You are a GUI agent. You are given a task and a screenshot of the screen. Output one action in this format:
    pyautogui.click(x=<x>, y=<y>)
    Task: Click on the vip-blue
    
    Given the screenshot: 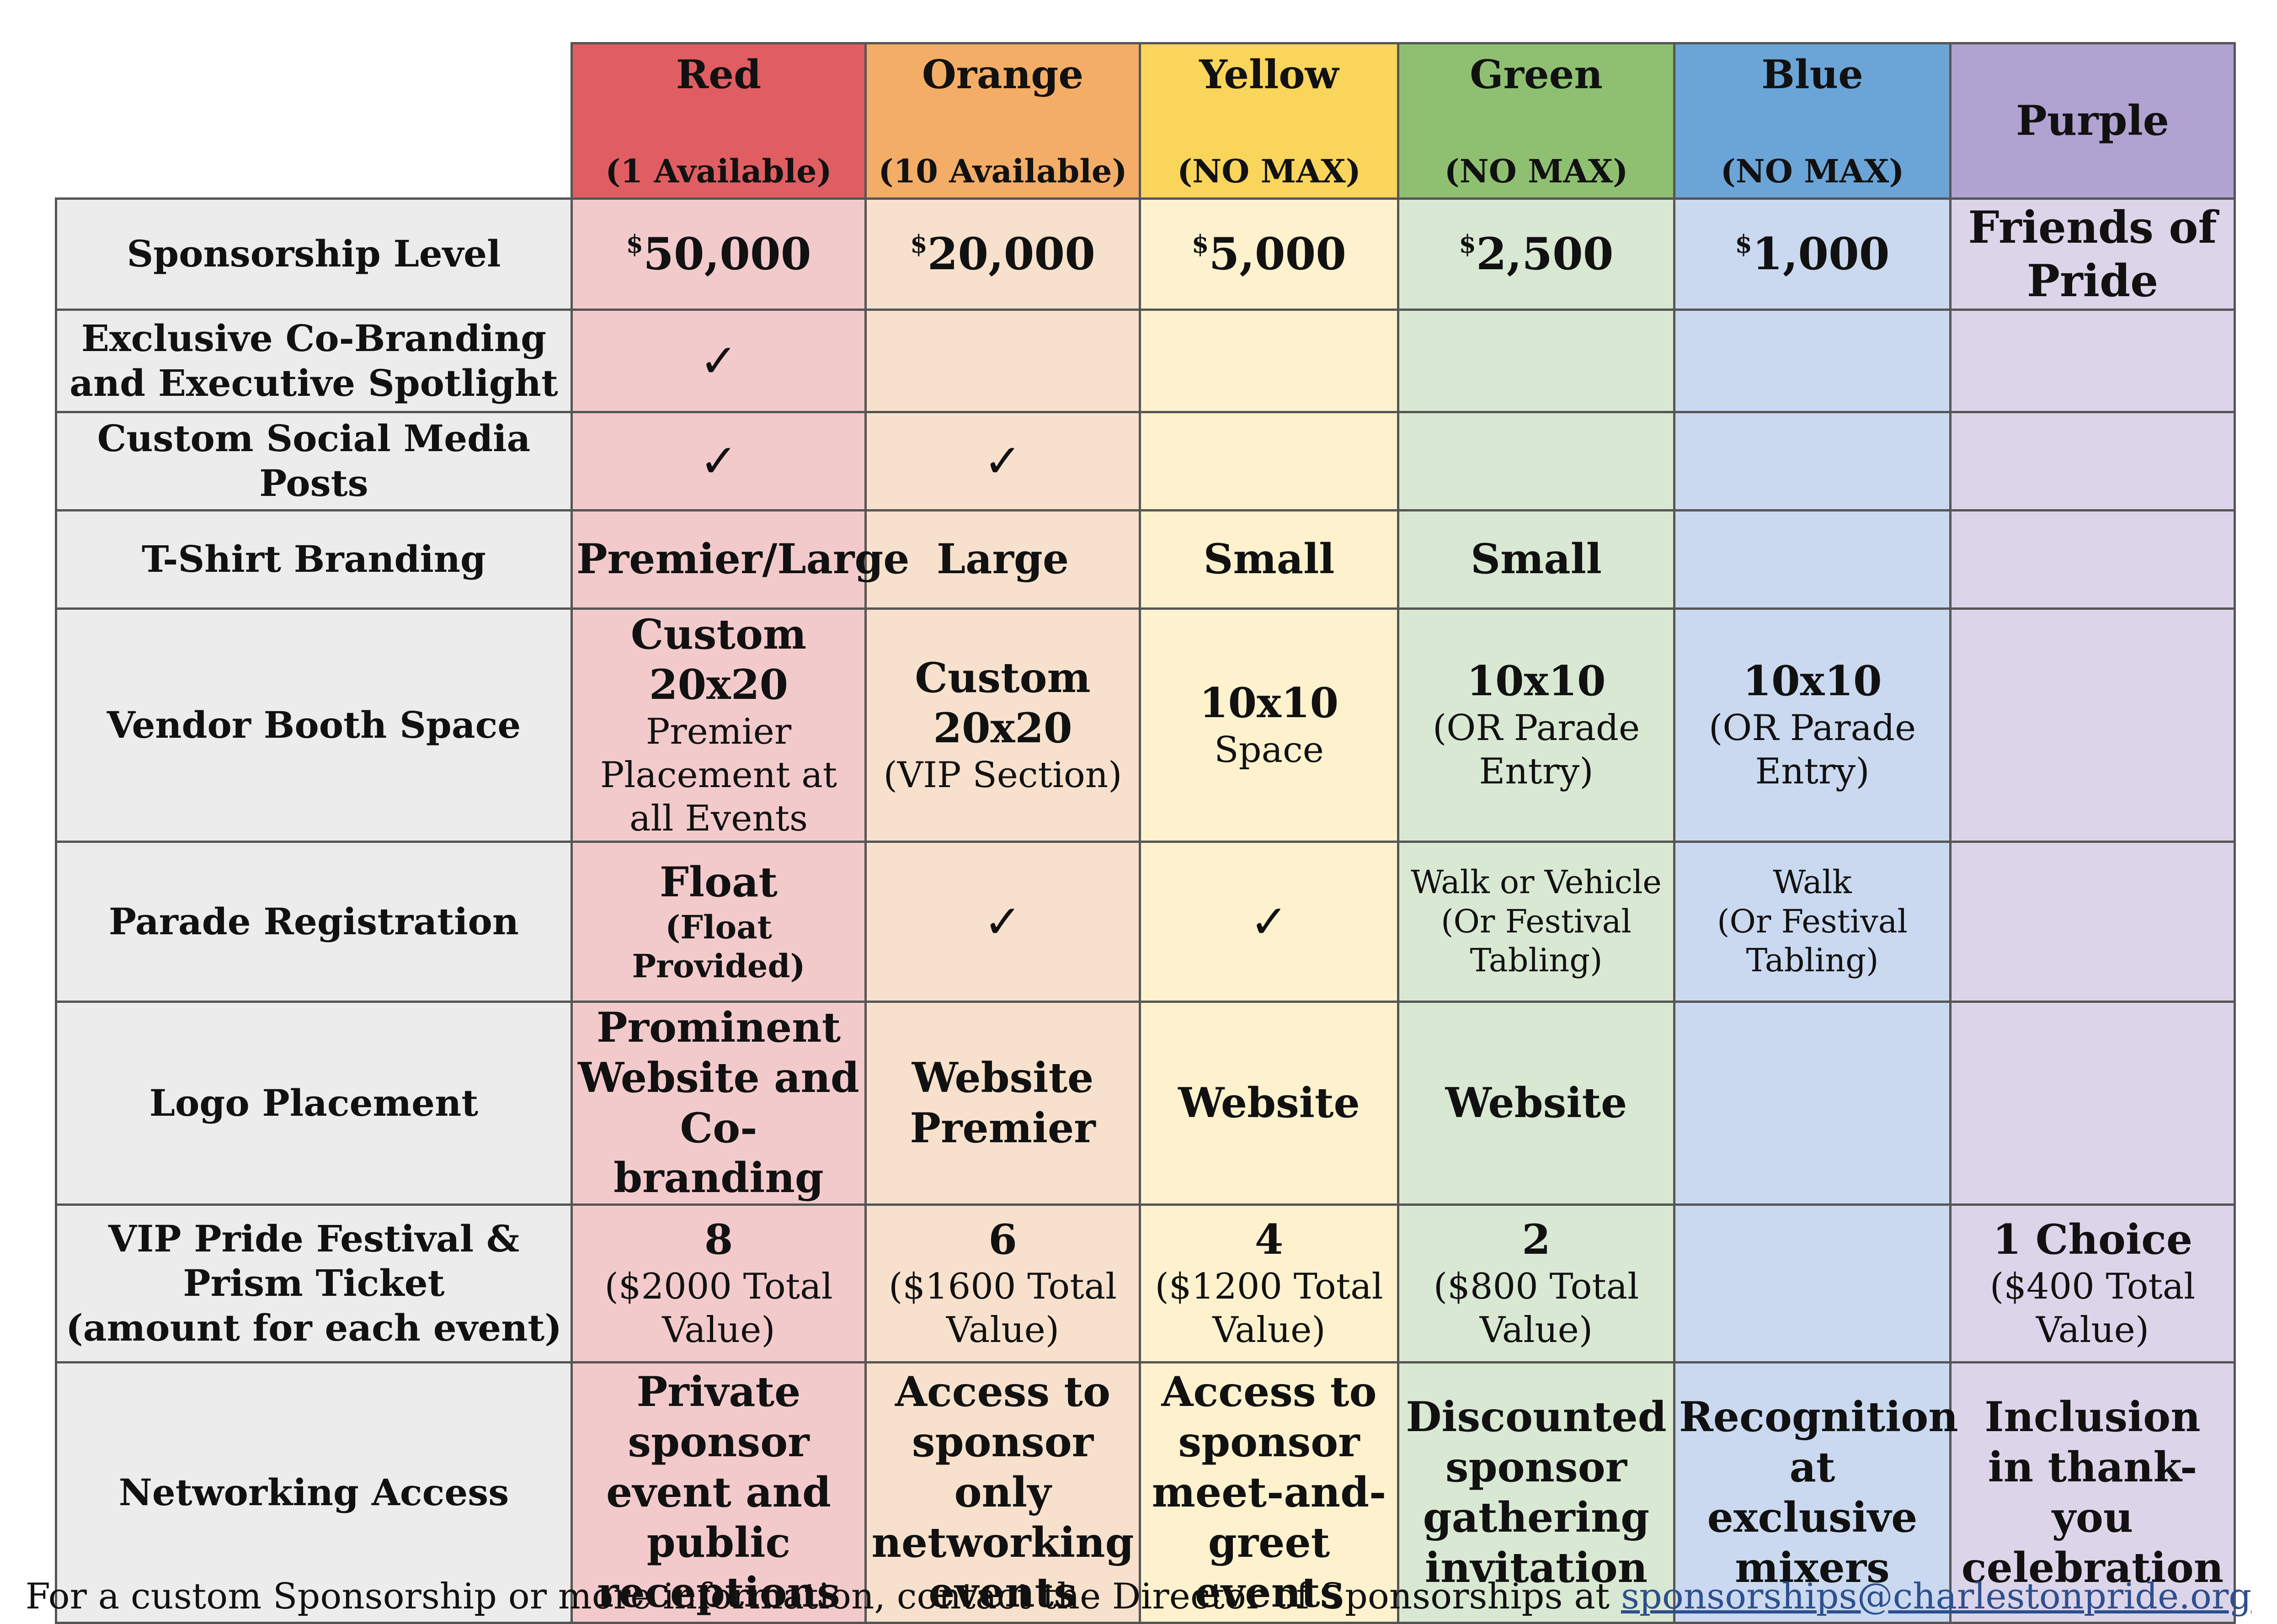 What is the action you would take?
    pyautogui.click(x=1812, y=1283)
    